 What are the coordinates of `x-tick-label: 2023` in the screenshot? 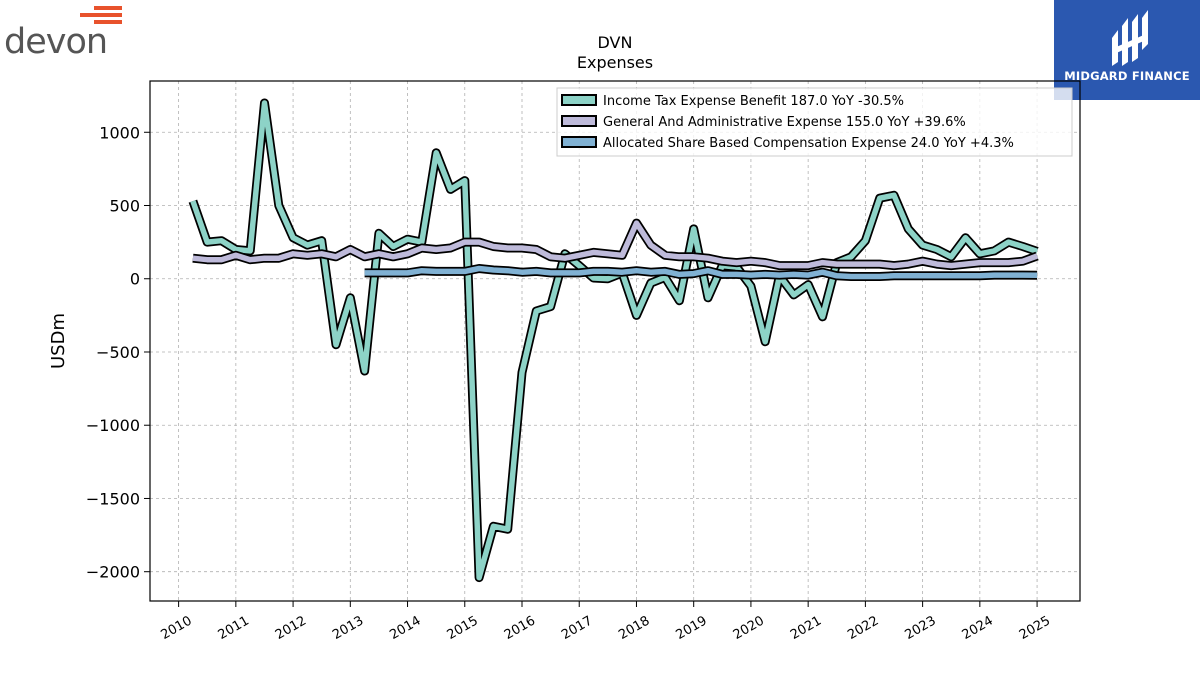 It's located at (920, 628).